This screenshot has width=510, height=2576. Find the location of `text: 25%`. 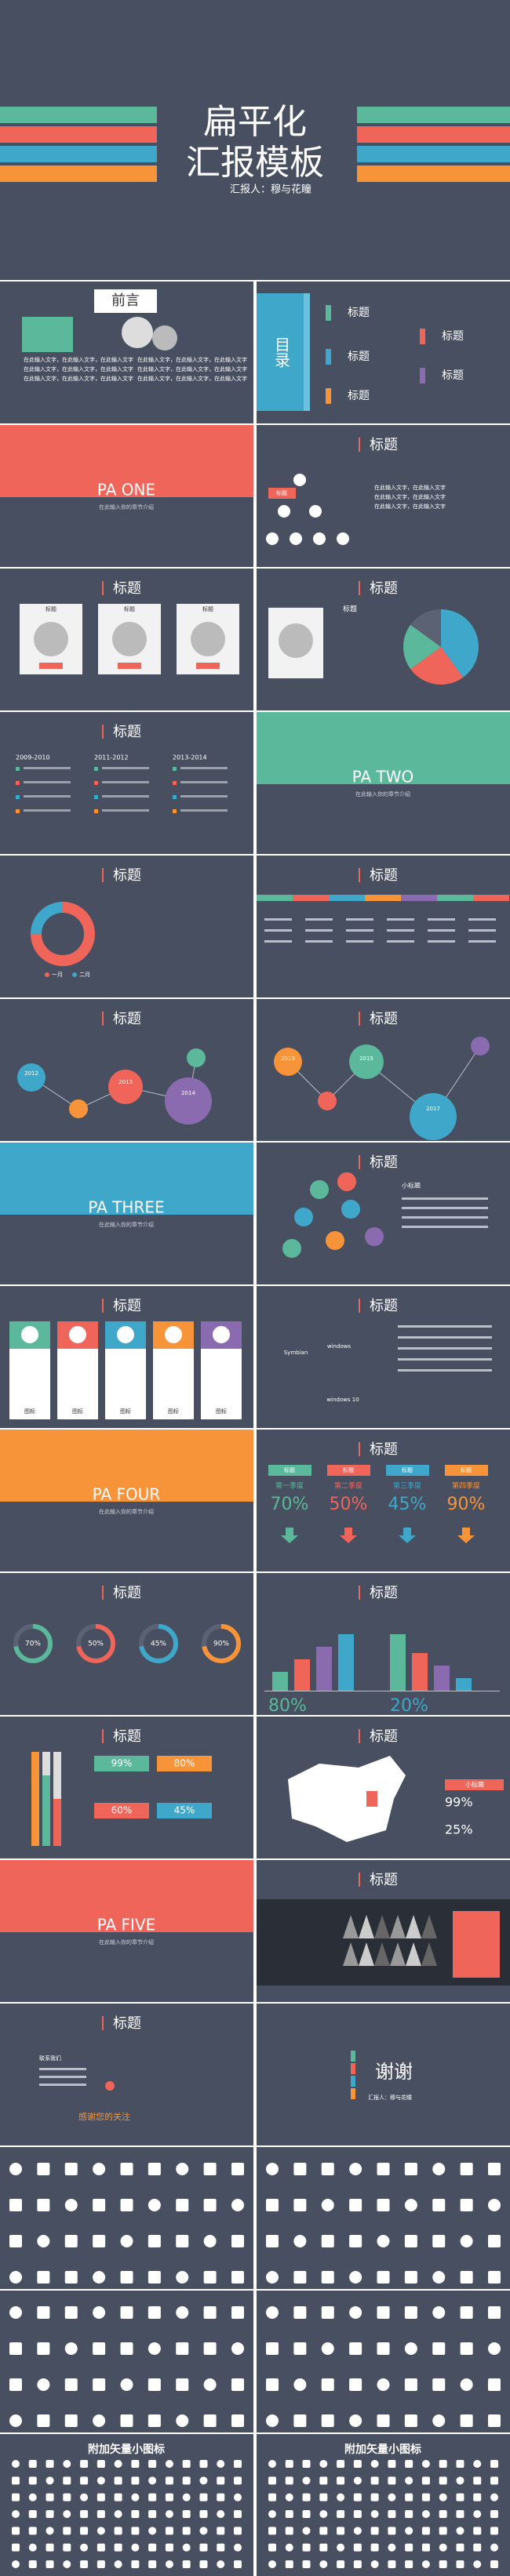

text: 25% is located at coordinates (459, 1829).